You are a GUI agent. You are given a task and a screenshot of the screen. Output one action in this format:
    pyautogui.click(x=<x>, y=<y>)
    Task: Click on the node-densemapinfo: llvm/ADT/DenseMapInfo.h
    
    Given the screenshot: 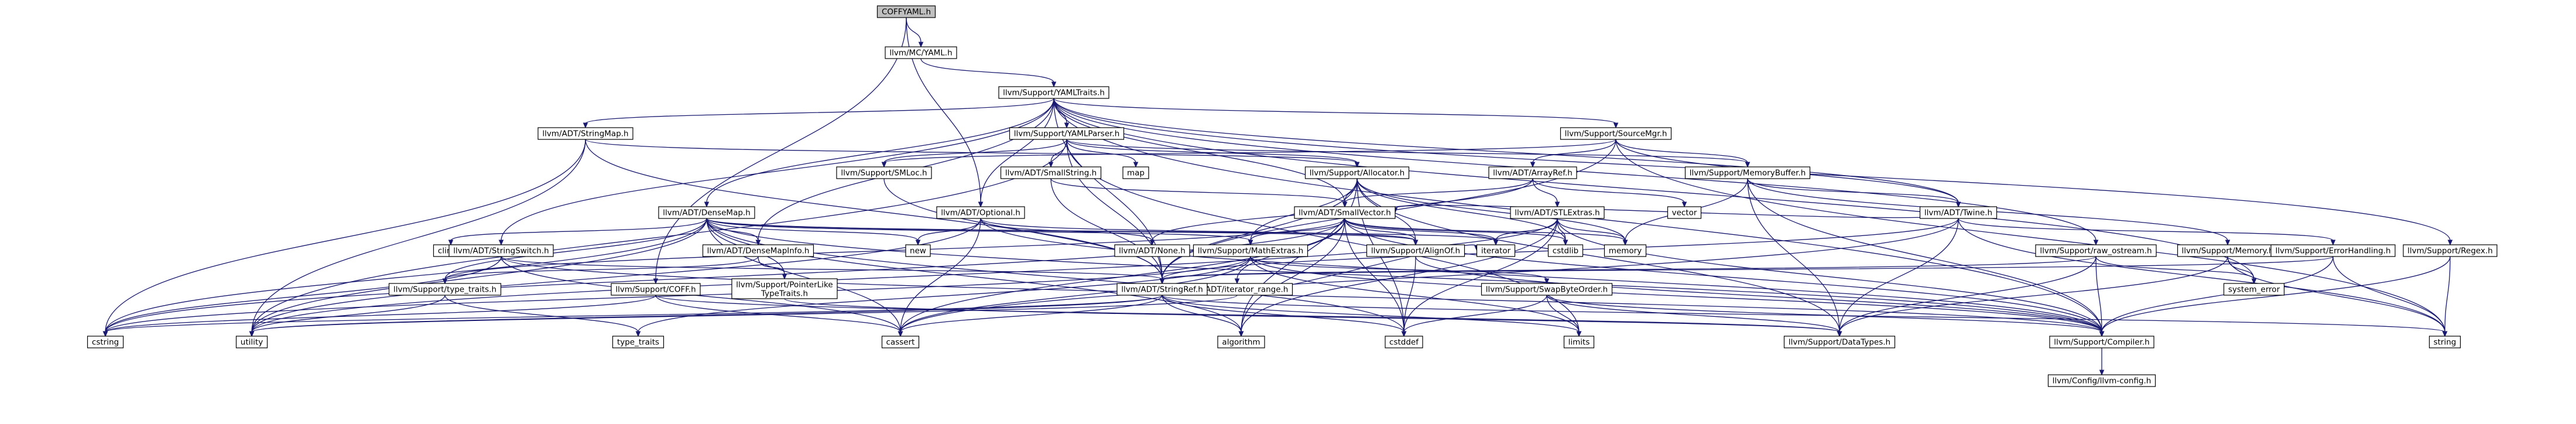 What is the action you would take?
    pyautogui.click(x=758, y=250)
    